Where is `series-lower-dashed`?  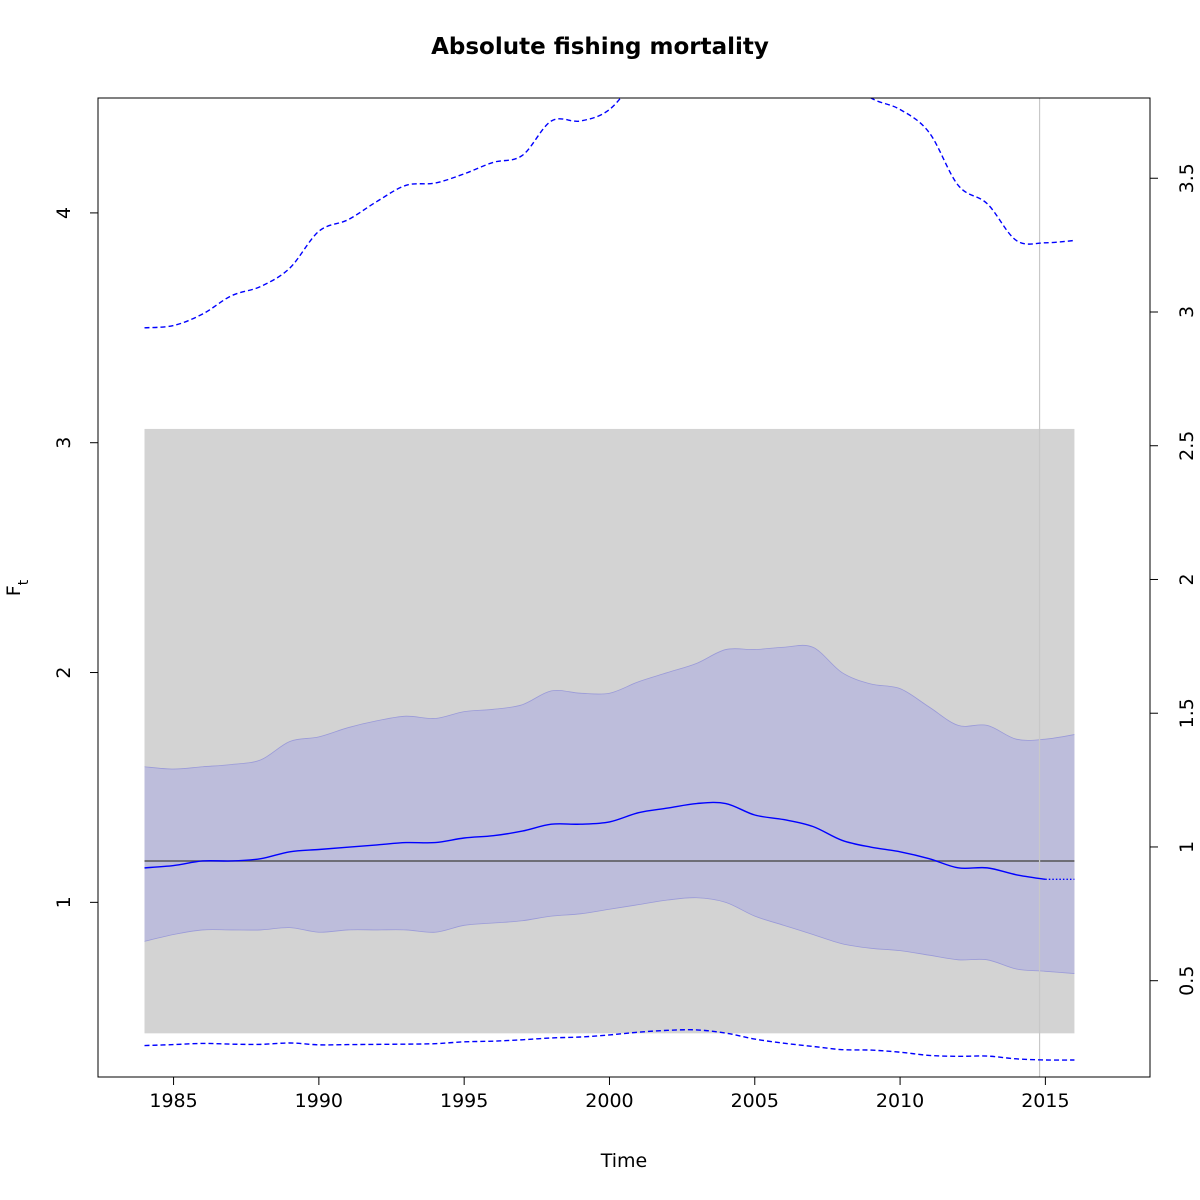 series-lower-dashed is located at coordinates (609, 1045).